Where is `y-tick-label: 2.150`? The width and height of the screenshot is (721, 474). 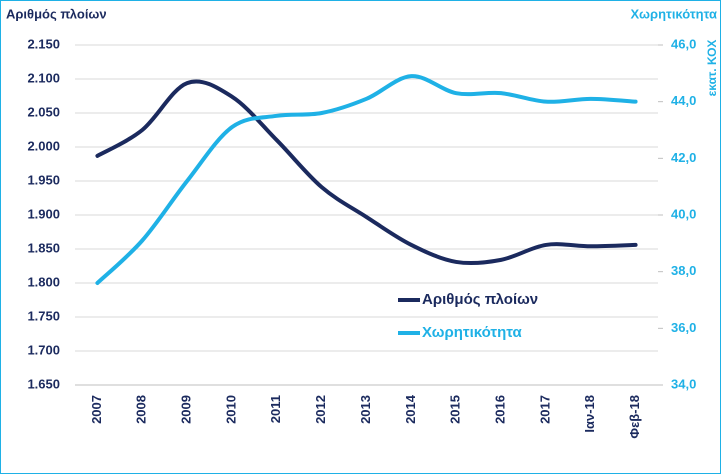 y-tick-label: 2.150 is located at coordinates (43, 43).